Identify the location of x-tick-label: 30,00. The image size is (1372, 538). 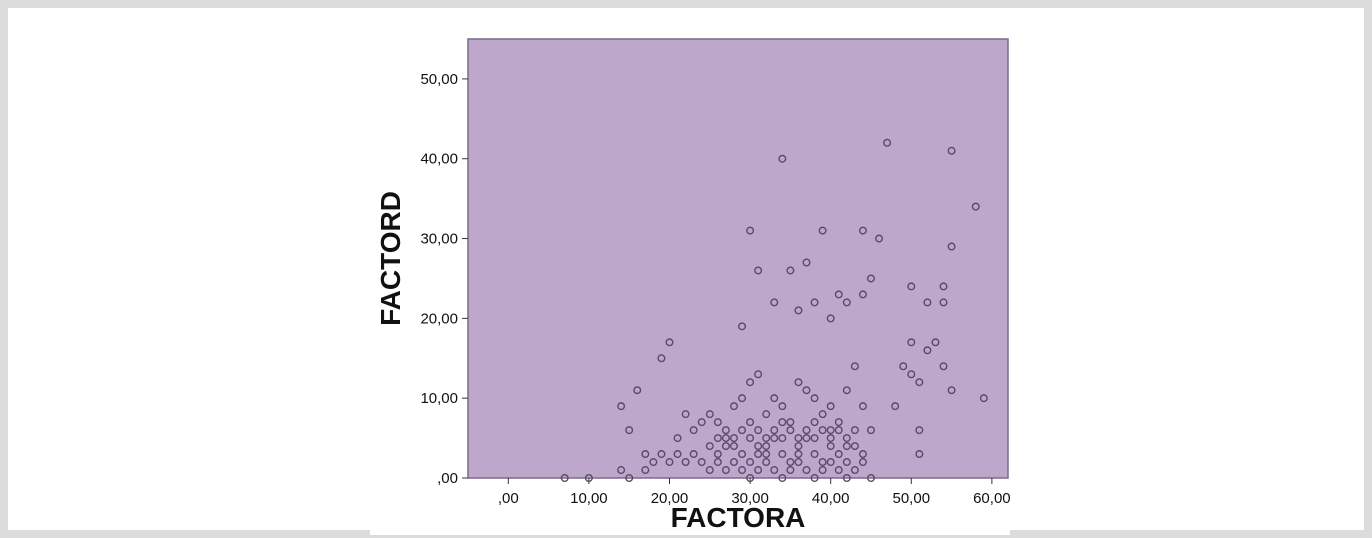
(750, 498).